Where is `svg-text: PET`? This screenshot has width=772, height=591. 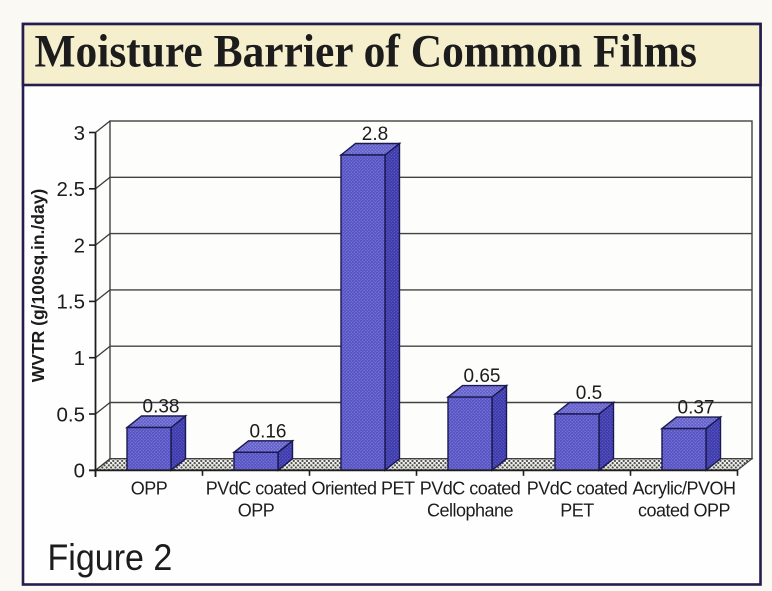 svg-text: PET is located at coordinates (577, 511).